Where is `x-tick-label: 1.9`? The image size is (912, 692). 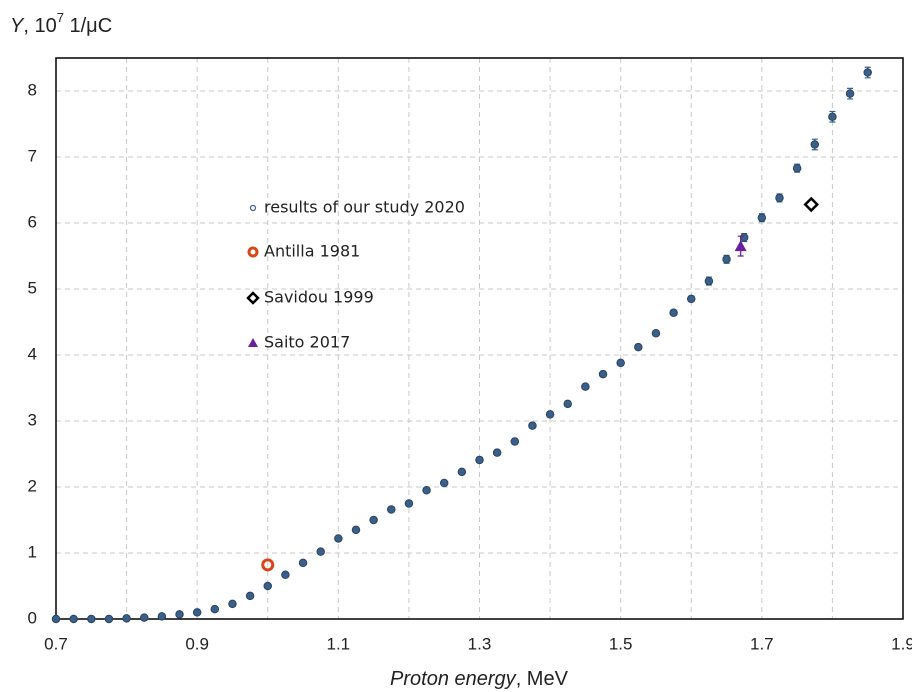 x-tick-label: 1.9 is located at coordinates (901, 643).